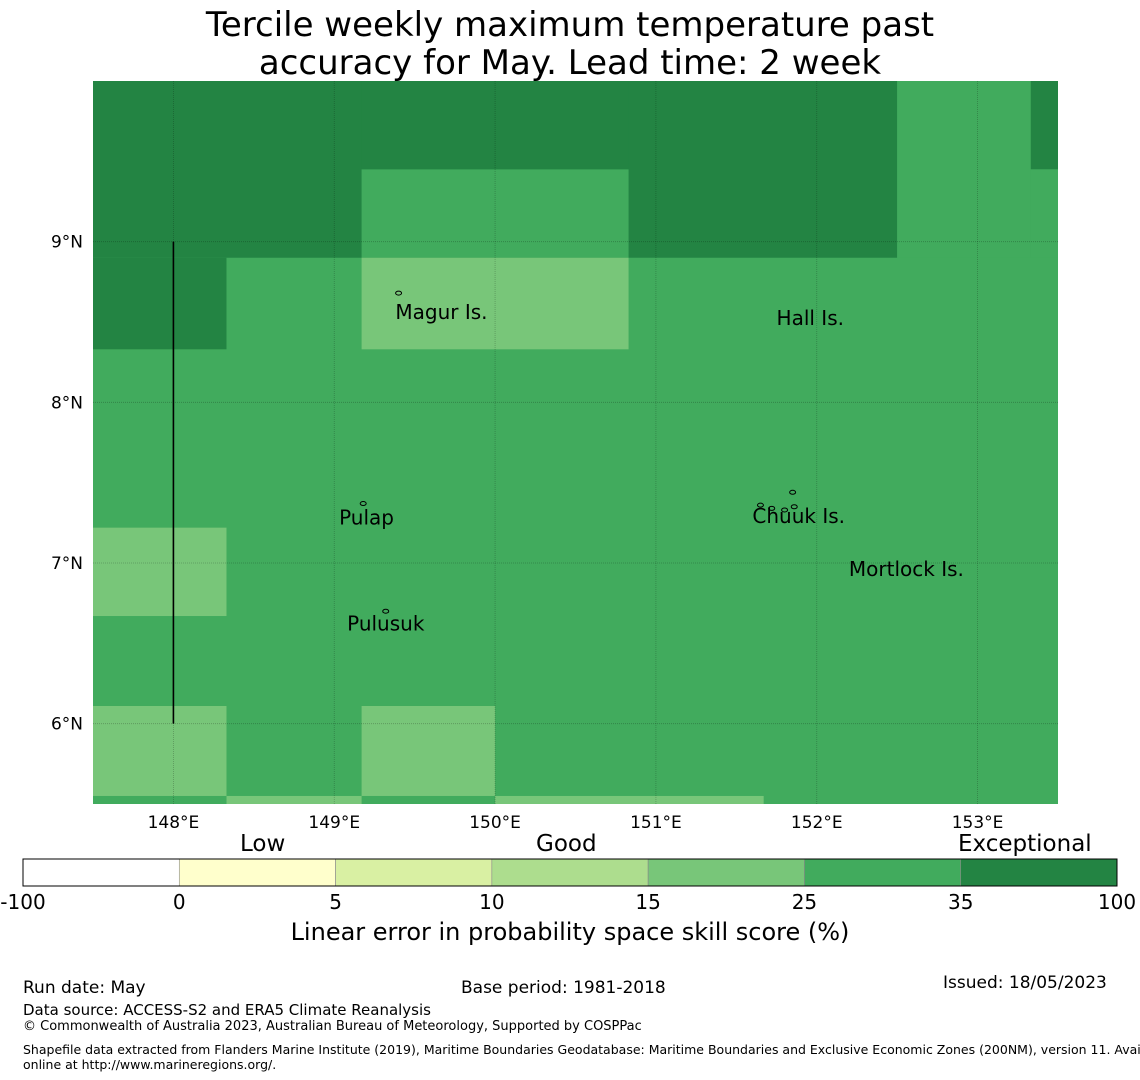 This screenshot has width=1140, height=1080. What do you see at coordinates (570, 25) in the screenshot?
I see `chart-title-line-1: Tercile weekly maximum temperature past` at bounding box center [570, 25].